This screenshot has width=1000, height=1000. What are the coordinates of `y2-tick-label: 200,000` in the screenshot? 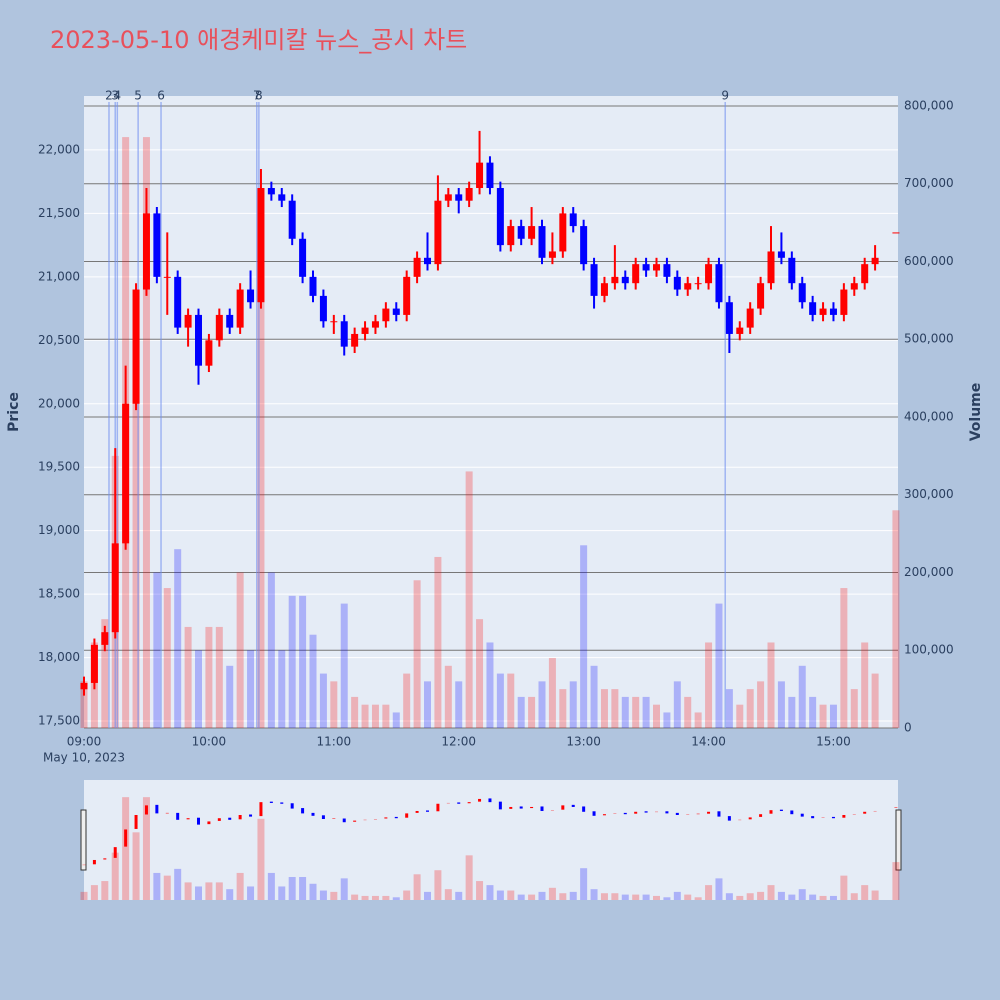 It's located at (929, 572).